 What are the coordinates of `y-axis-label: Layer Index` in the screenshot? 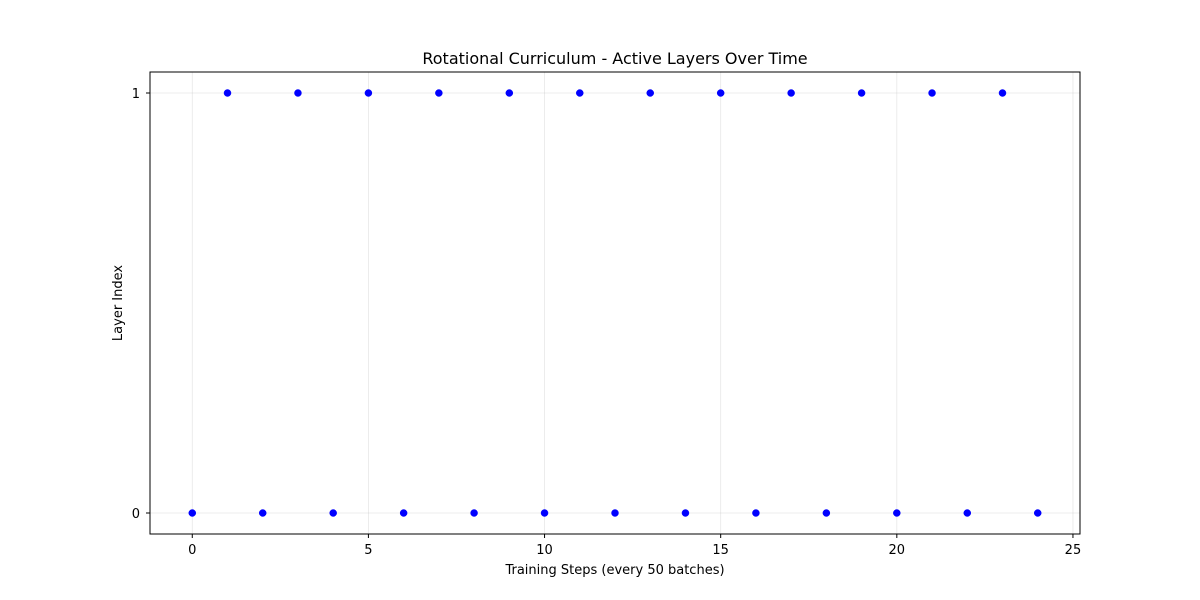 It's located at (118, 303).